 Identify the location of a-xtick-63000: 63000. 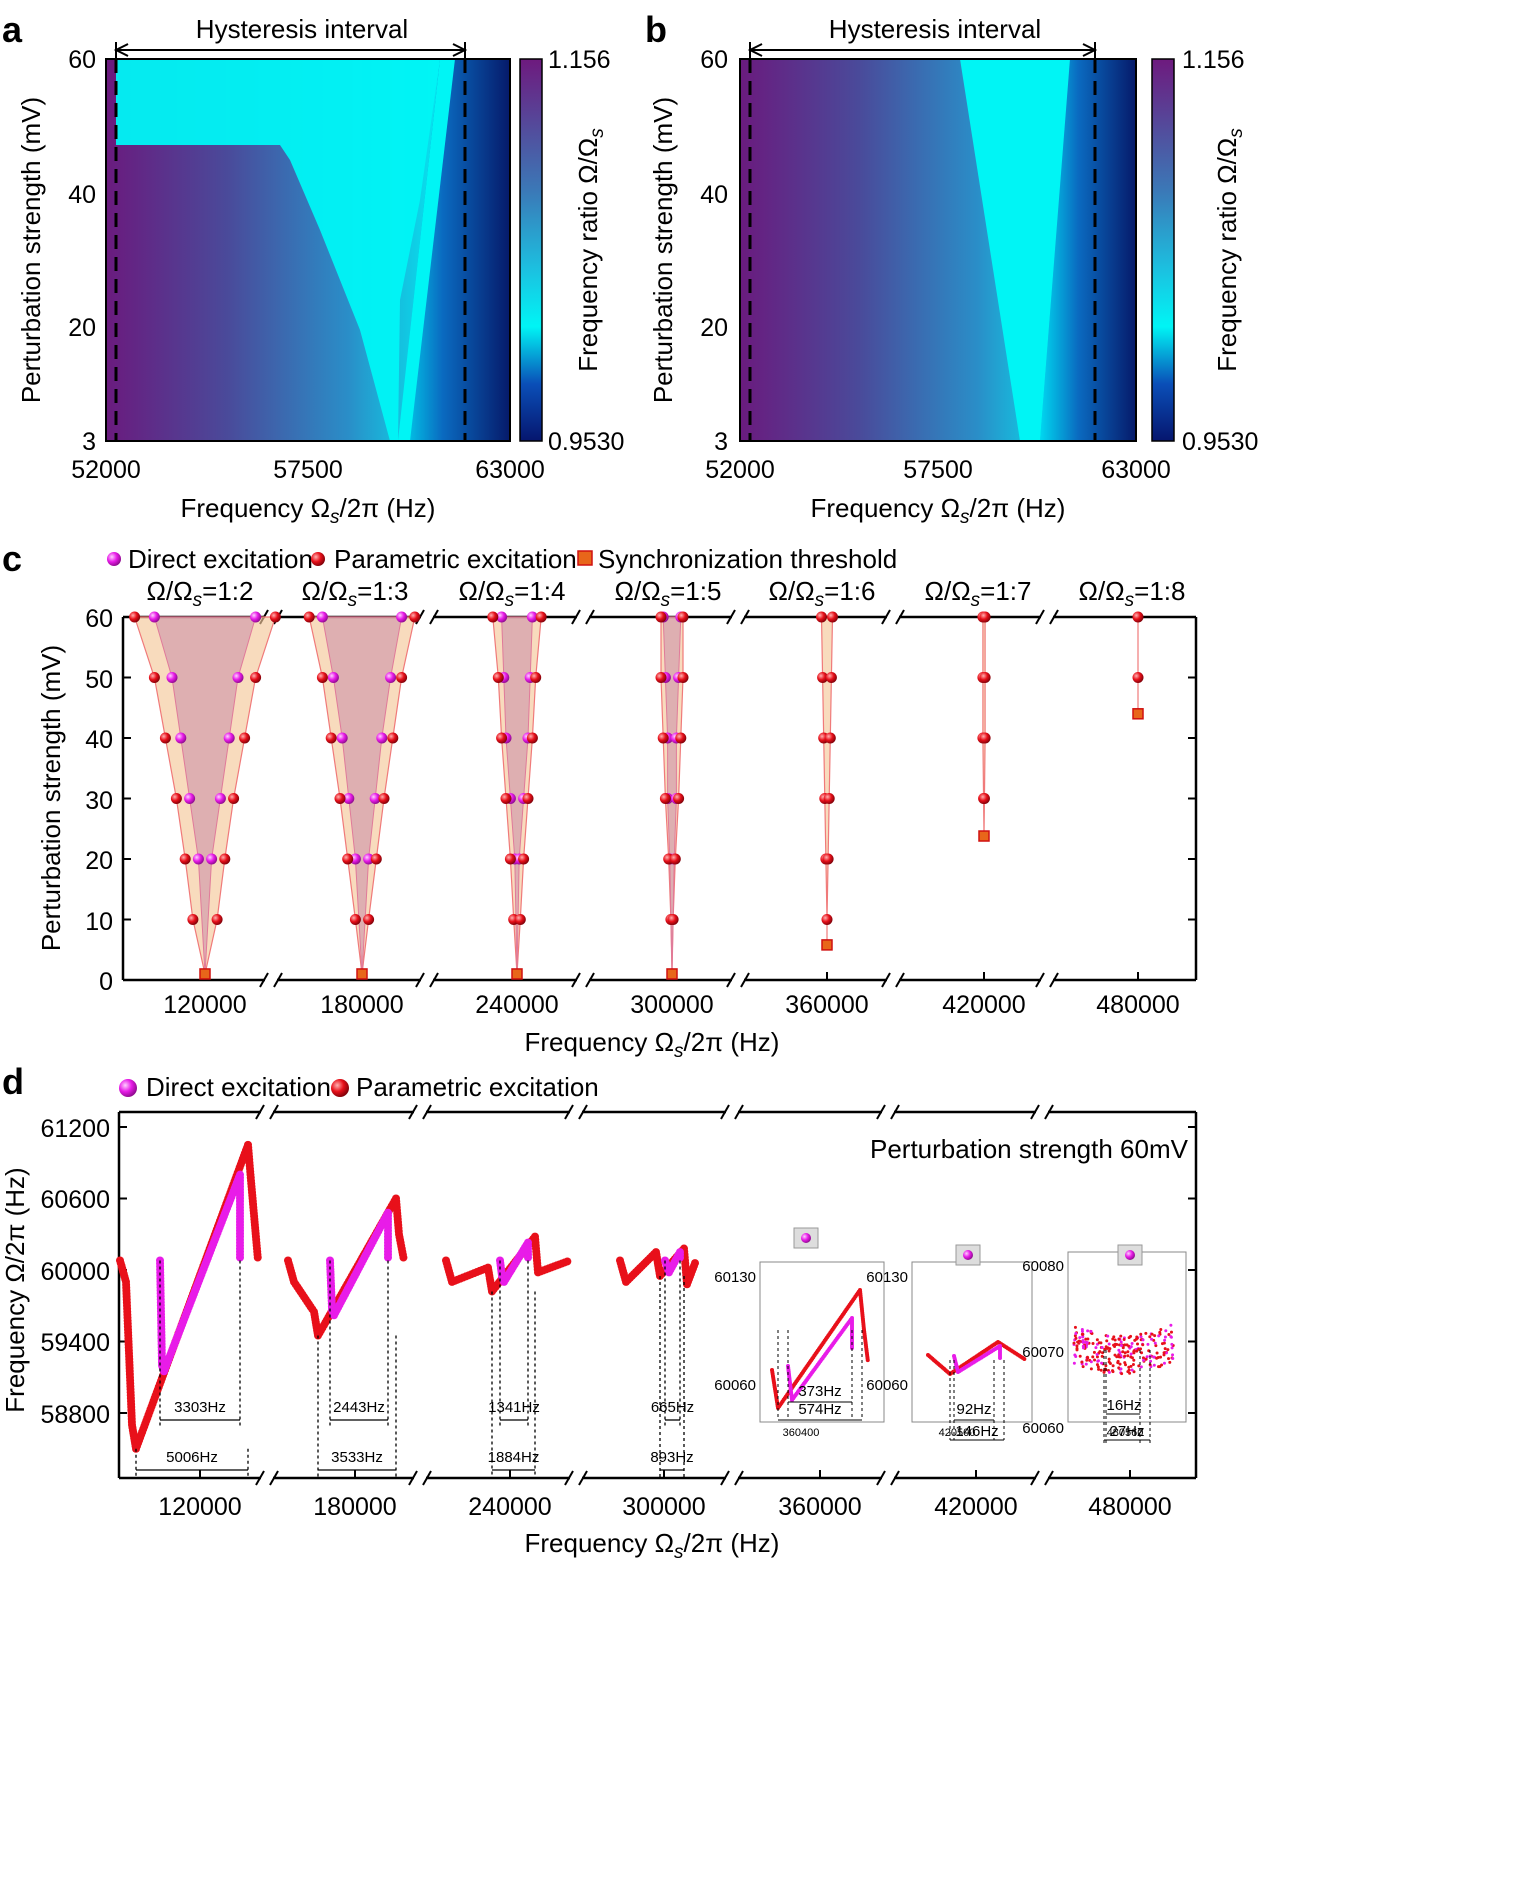
(510, 470).